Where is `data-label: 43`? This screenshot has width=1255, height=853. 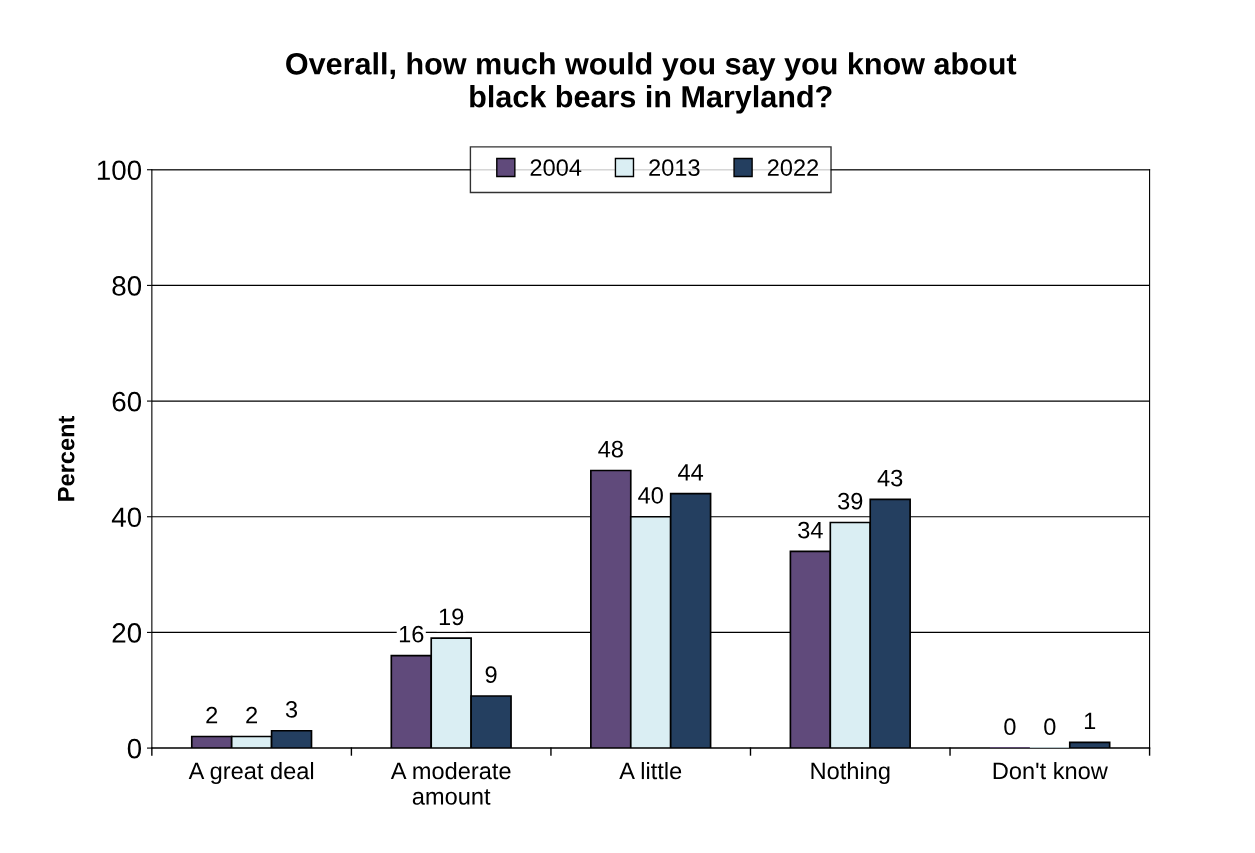 data-label: 43 is located at coordinates (890, 478).